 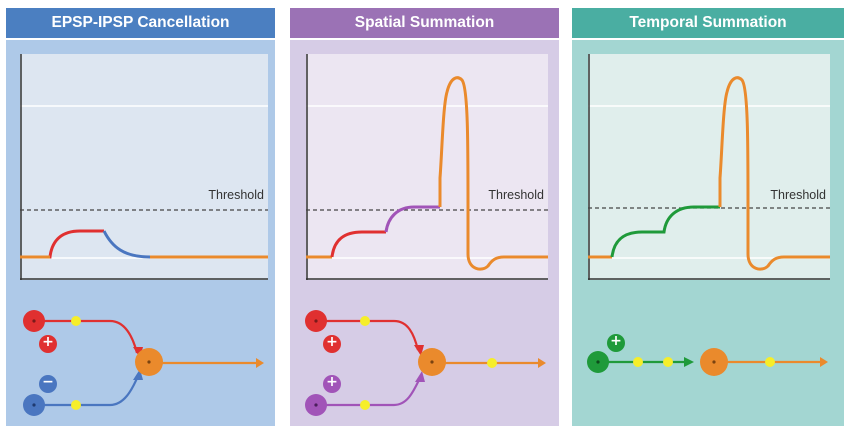 I want to click on panel-title: Temporal Summation, so click(x=708, y=23).